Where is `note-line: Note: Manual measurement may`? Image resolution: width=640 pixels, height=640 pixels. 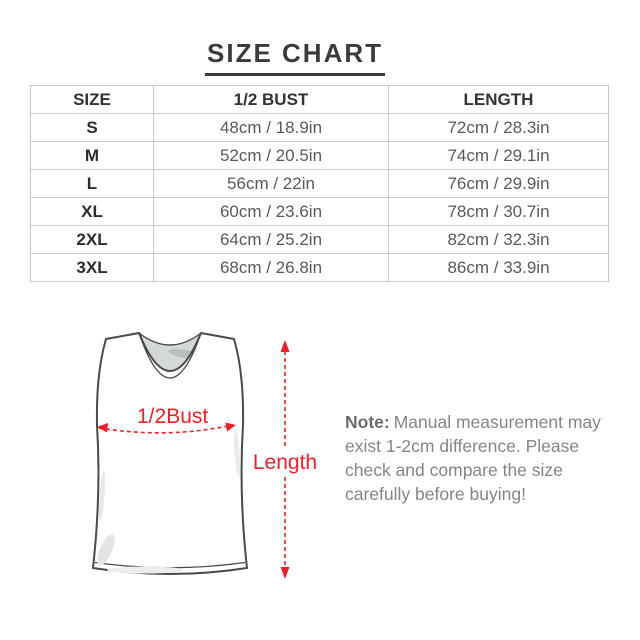 note-line: Note: Manual measurement may is located at coordinates (487, 422).